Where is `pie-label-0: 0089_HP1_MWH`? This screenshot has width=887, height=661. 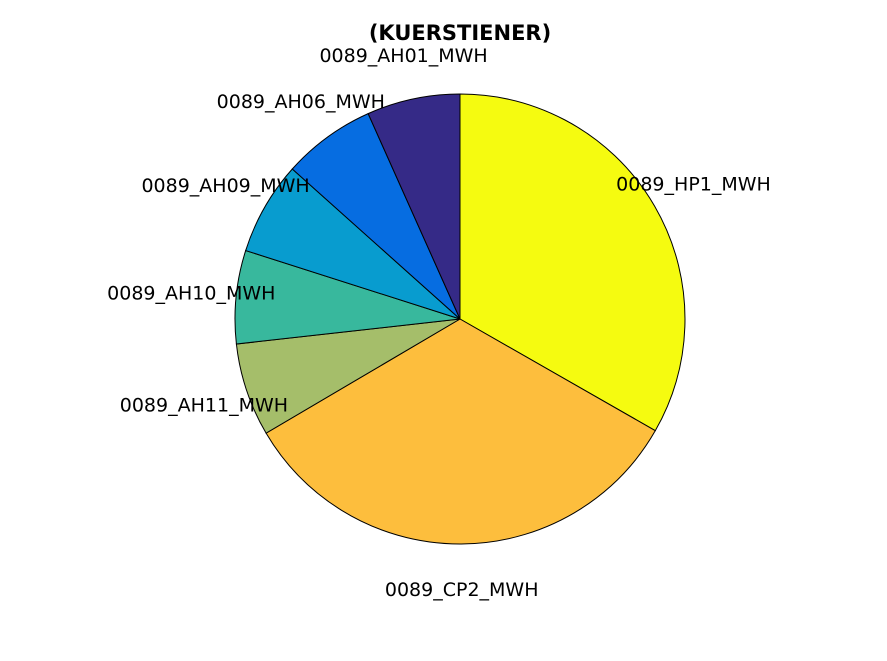
pie-label-0: 0089_HP1_MWH is located at coordinates (693, 185).